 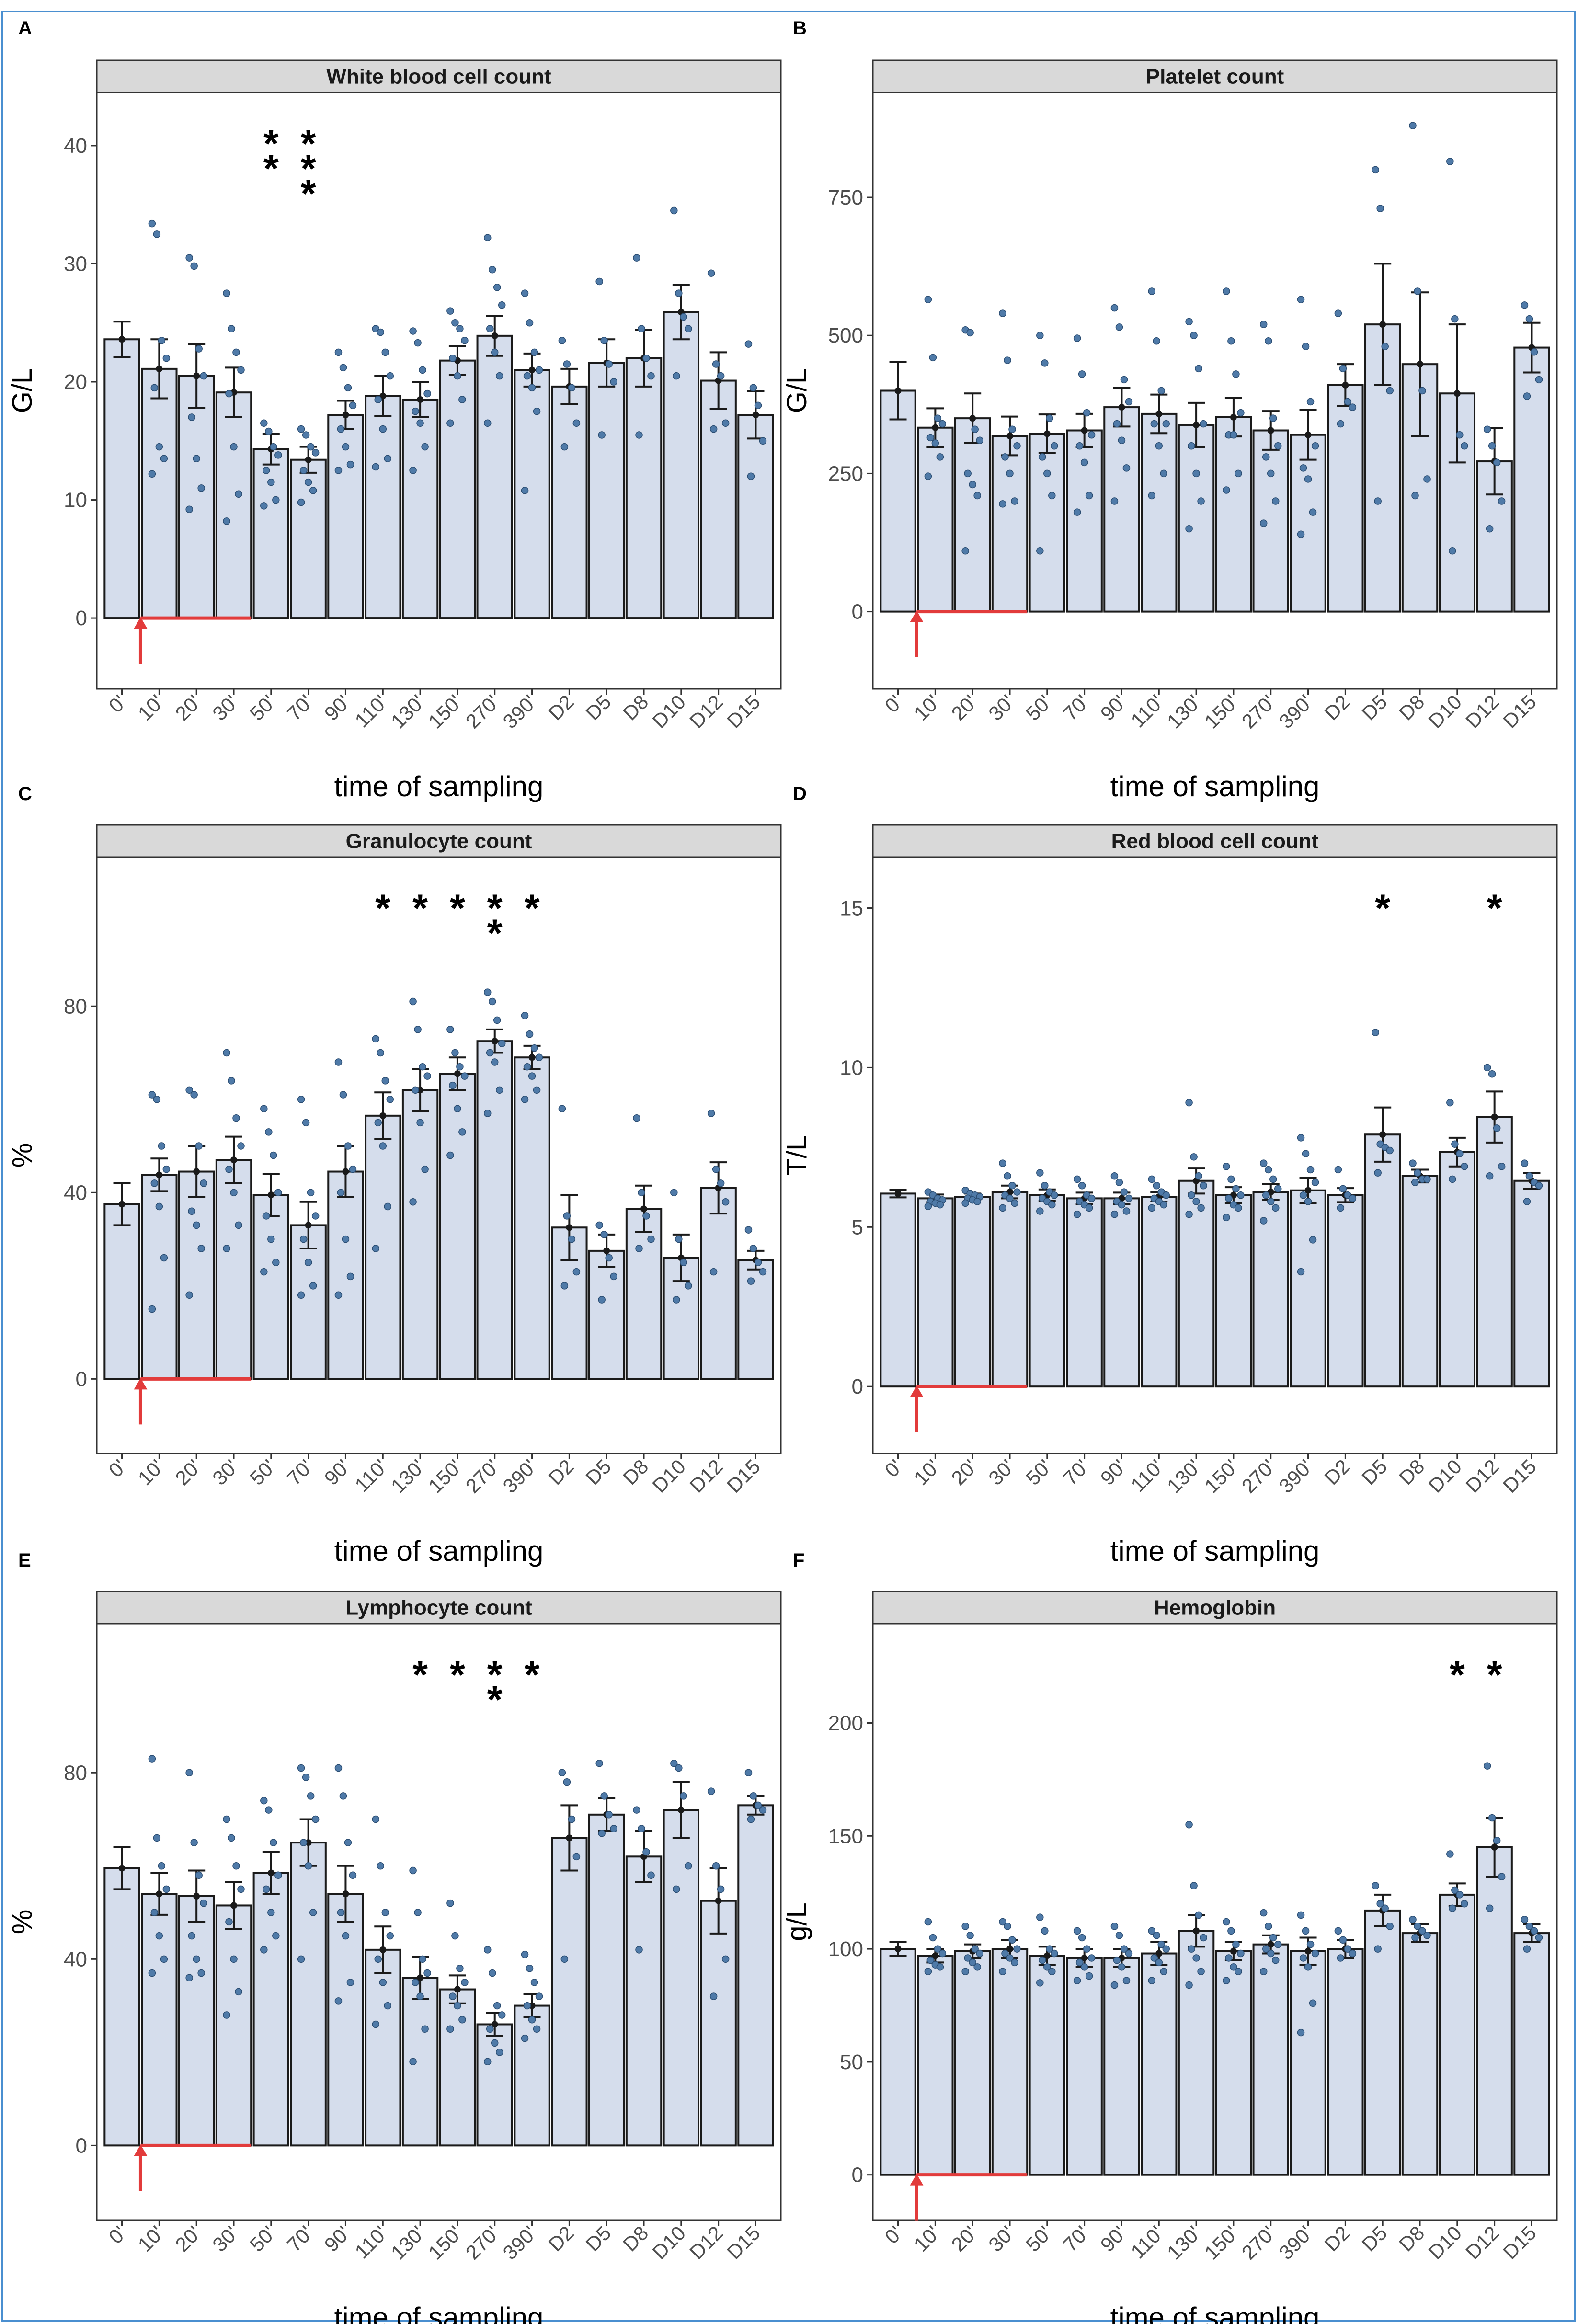 I want to click on y-tick-label: 30, so click(x=76, y=264).